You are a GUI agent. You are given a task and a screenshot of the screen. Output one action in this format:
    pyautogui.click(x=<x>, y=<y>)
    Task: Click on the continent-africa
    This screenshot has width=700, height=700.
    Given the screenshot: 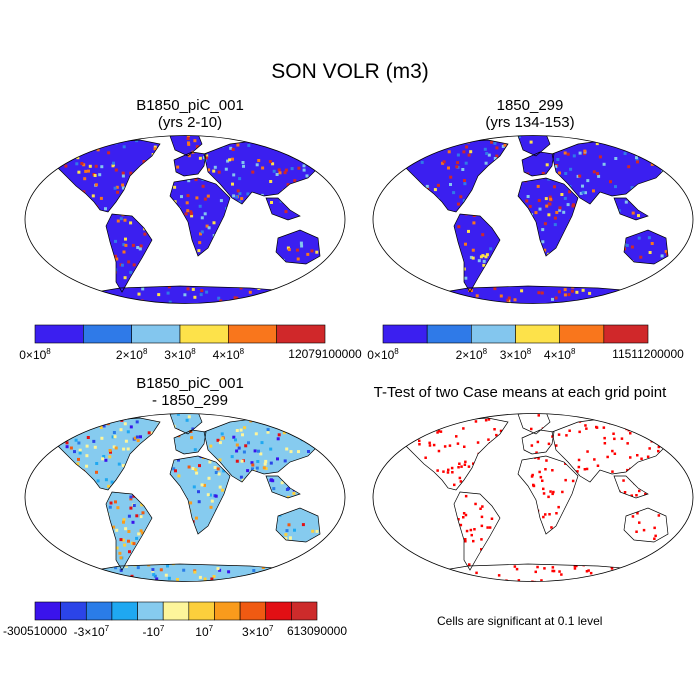 What is the action you would take?
    pyautogui.click(x=200, y=495)
    